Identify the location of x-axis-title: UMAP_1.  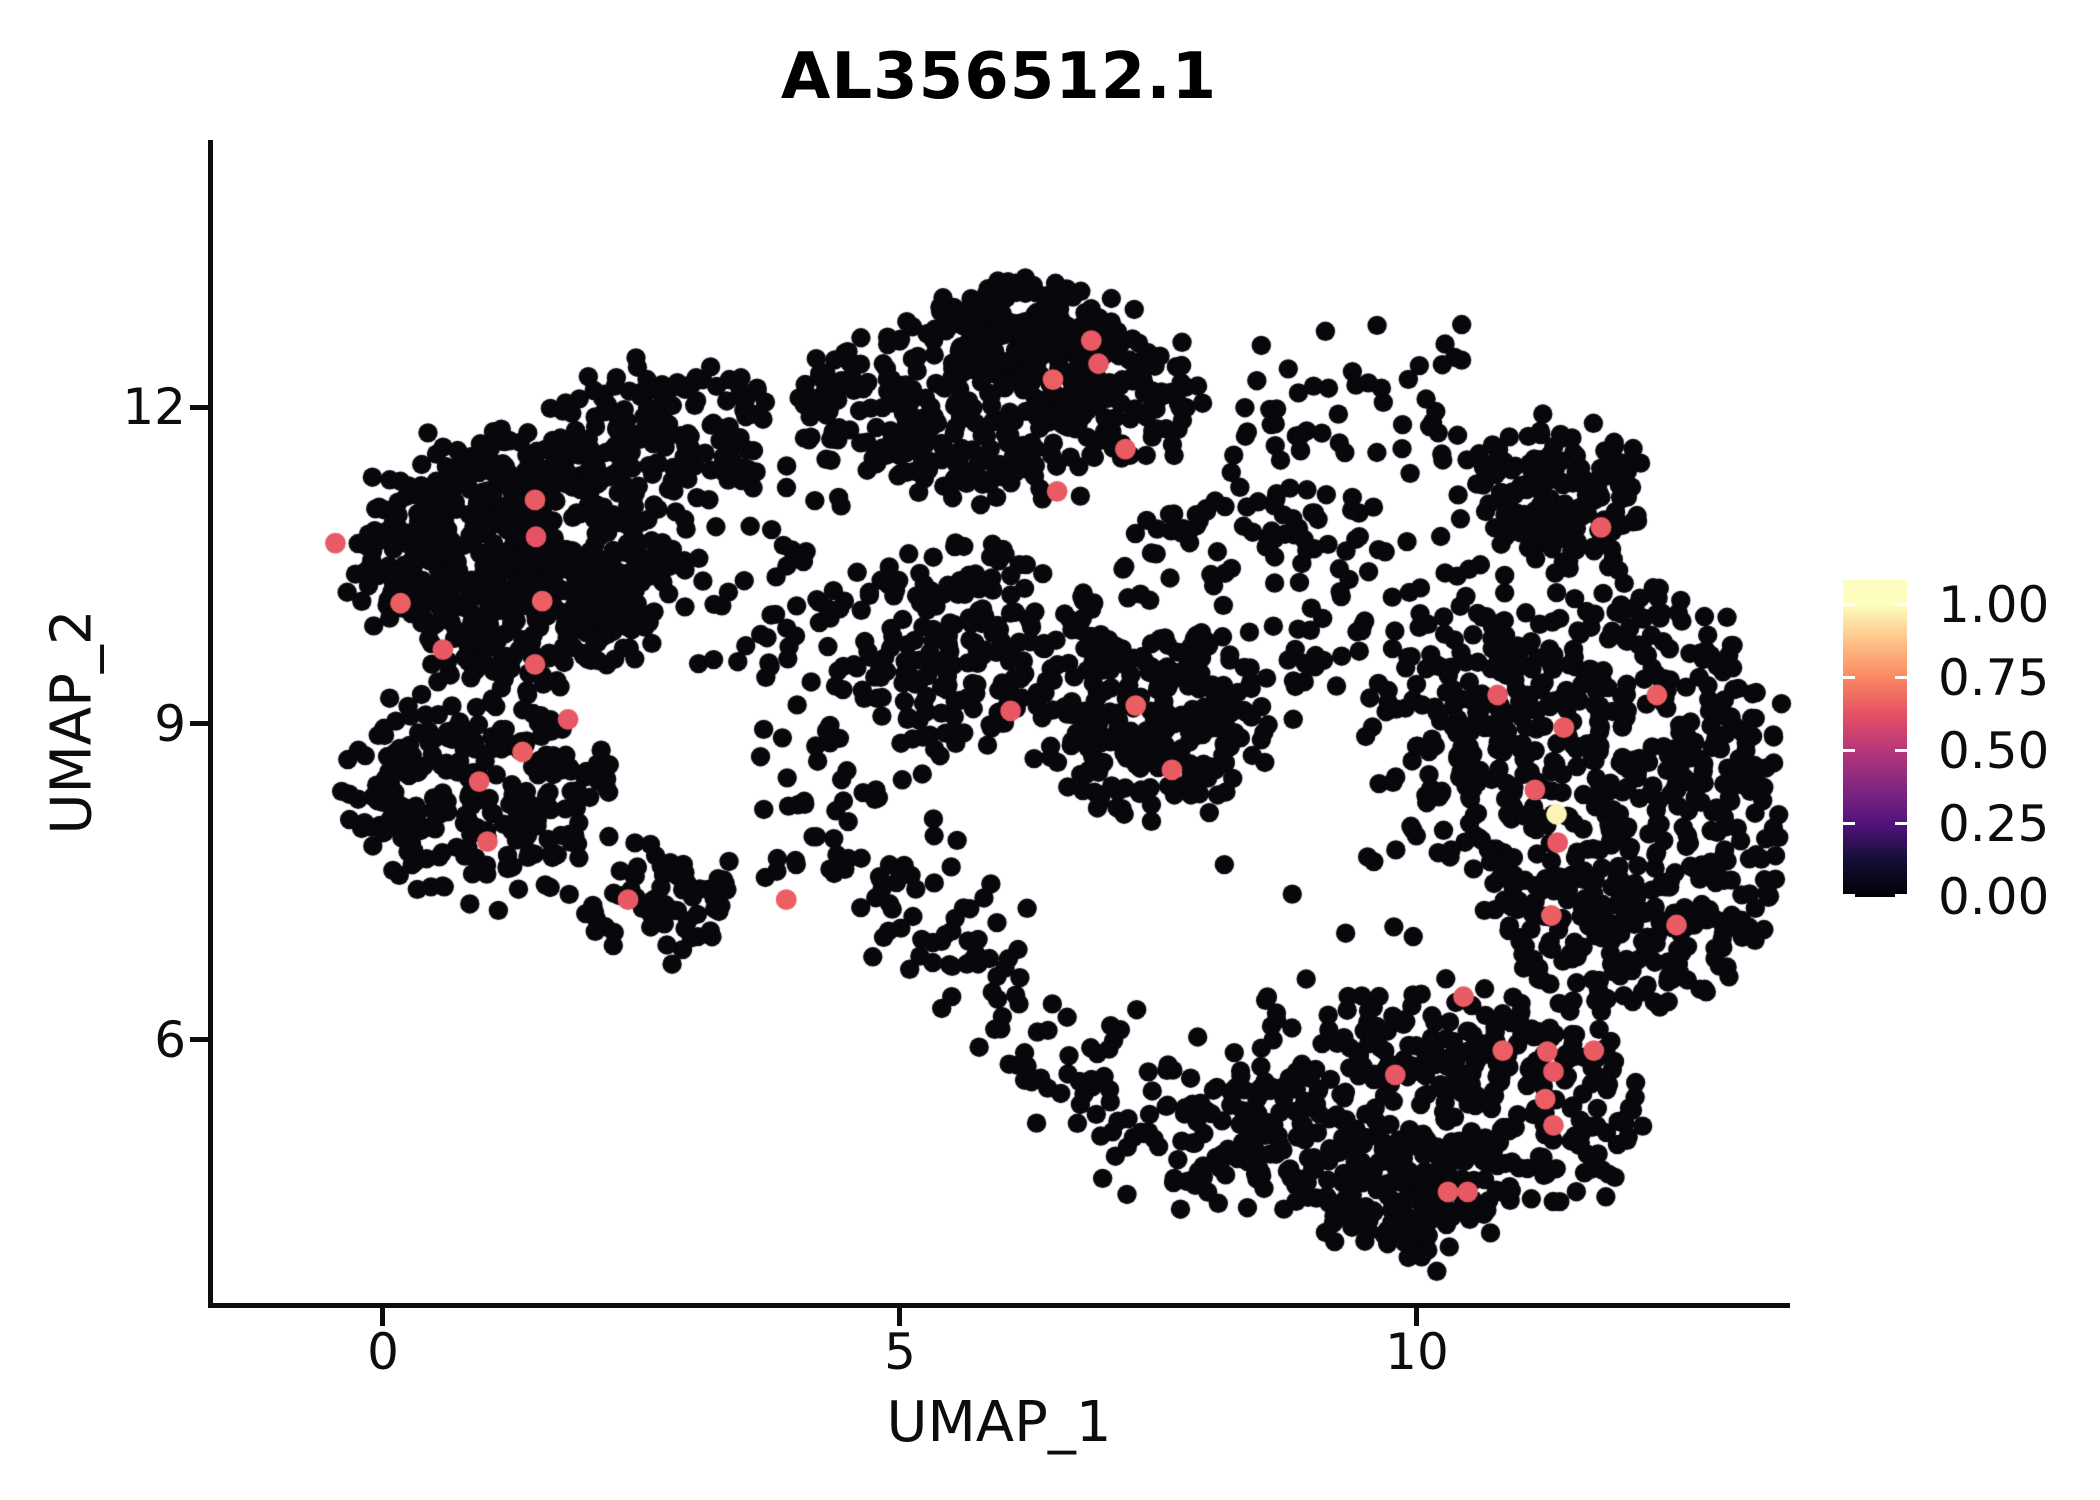
(999, 1422).